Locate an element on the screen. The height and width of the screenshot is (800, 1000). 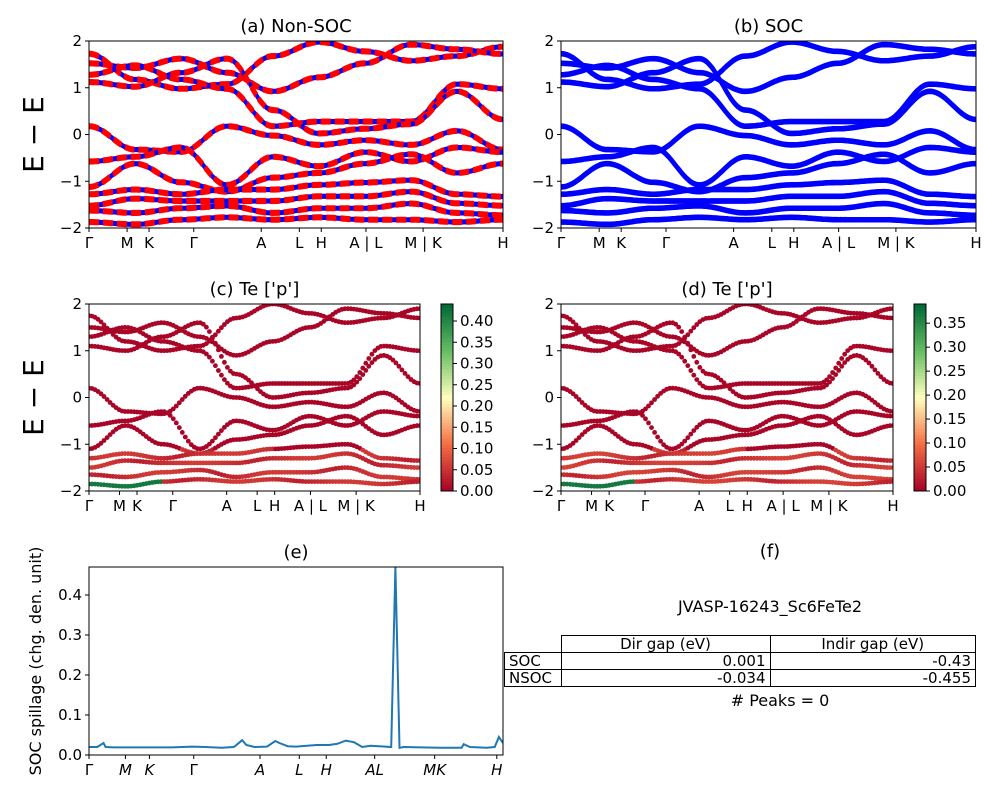
y-tick-label: 1 is located at coordinates (549, 351).